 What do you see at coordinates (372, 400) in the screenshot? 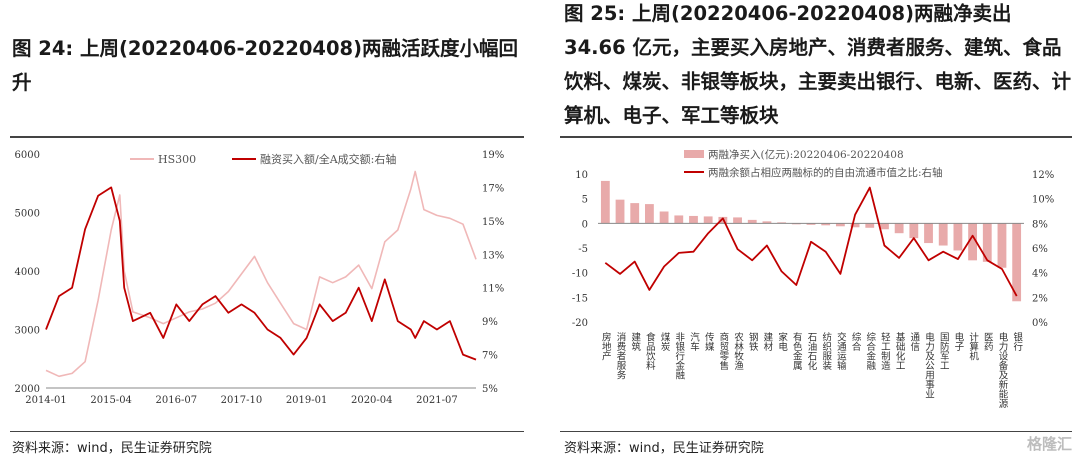
I see `x-tick-label: 2020-04` at bounding box center [372, 400].